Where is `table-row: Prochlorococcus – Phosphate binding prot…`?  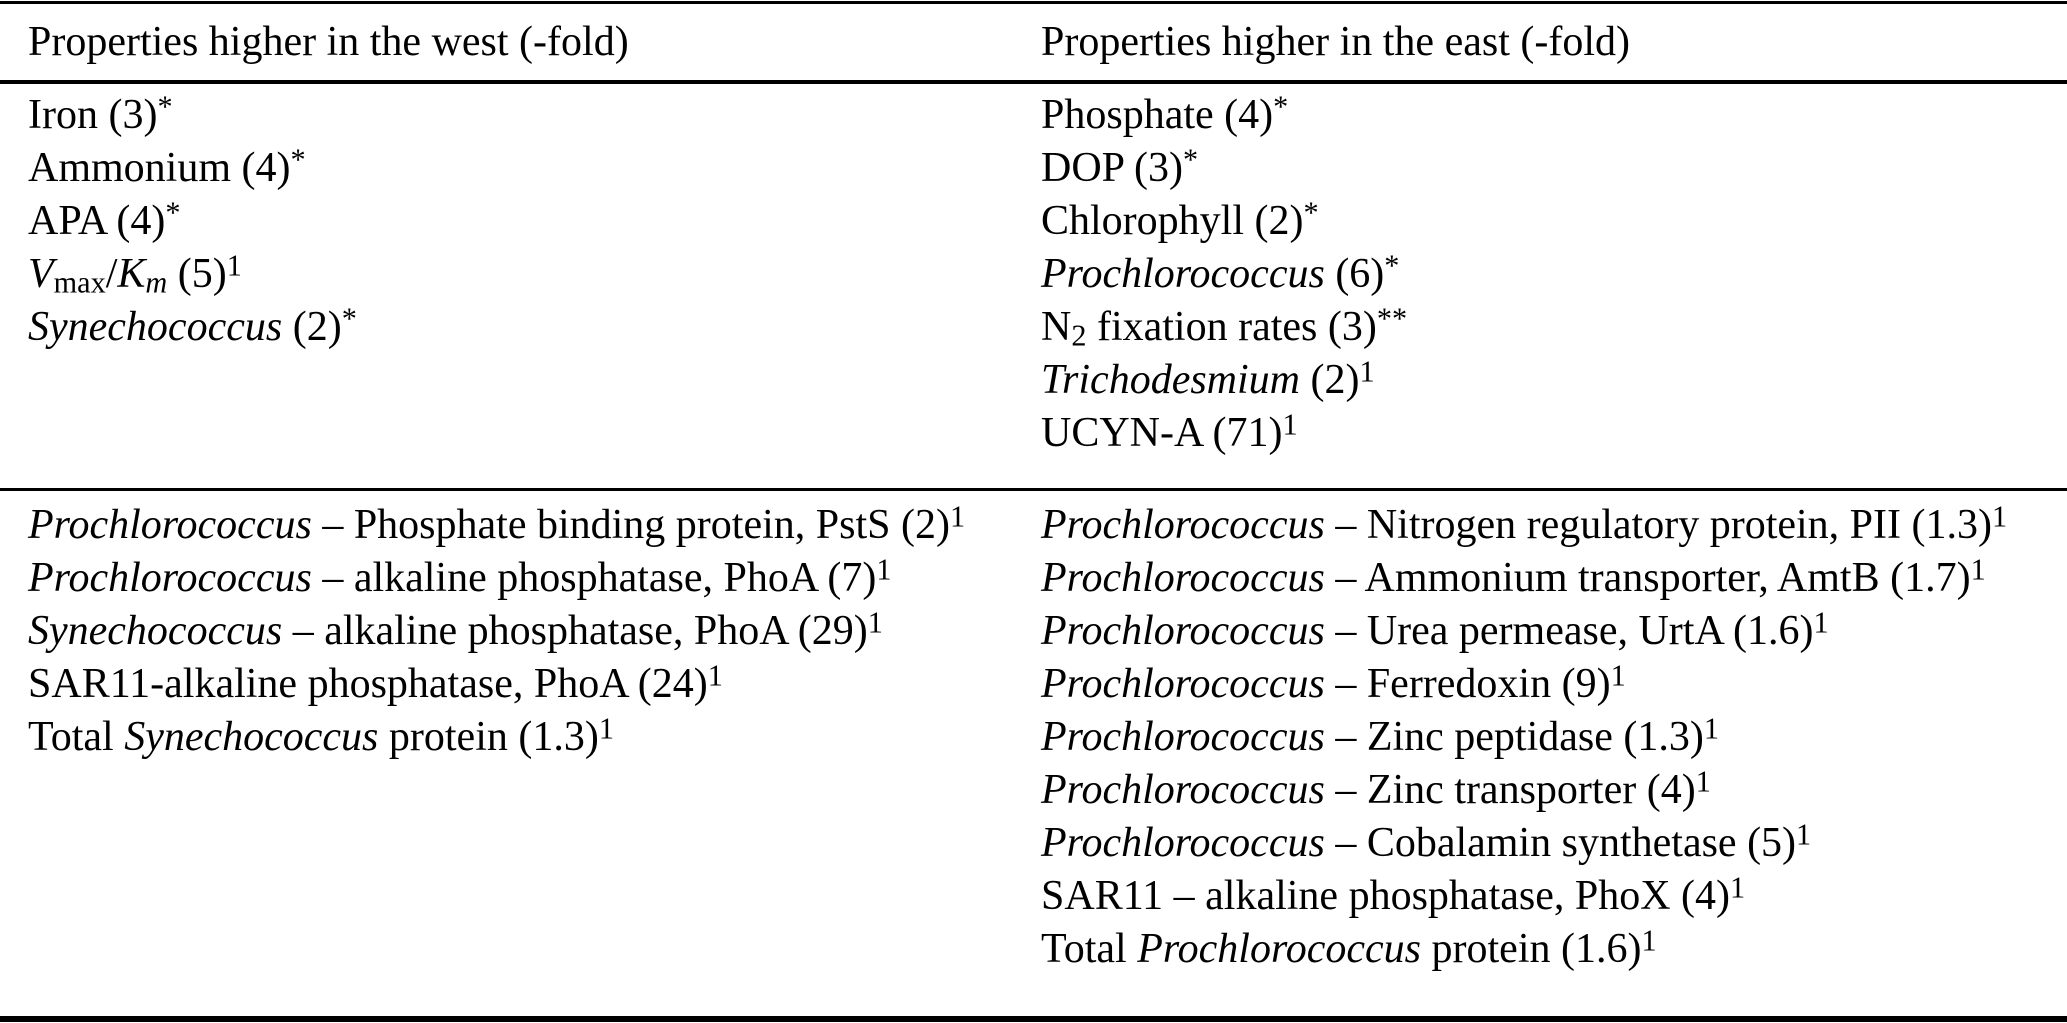
table-row: Prochlorococcus – Phosphate binding prot… is located at coordinates (497, 523).